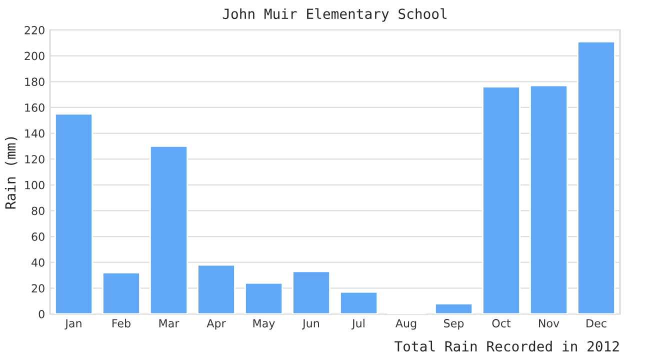  I want to click on y-tick-label: 60, so click(38, 236).